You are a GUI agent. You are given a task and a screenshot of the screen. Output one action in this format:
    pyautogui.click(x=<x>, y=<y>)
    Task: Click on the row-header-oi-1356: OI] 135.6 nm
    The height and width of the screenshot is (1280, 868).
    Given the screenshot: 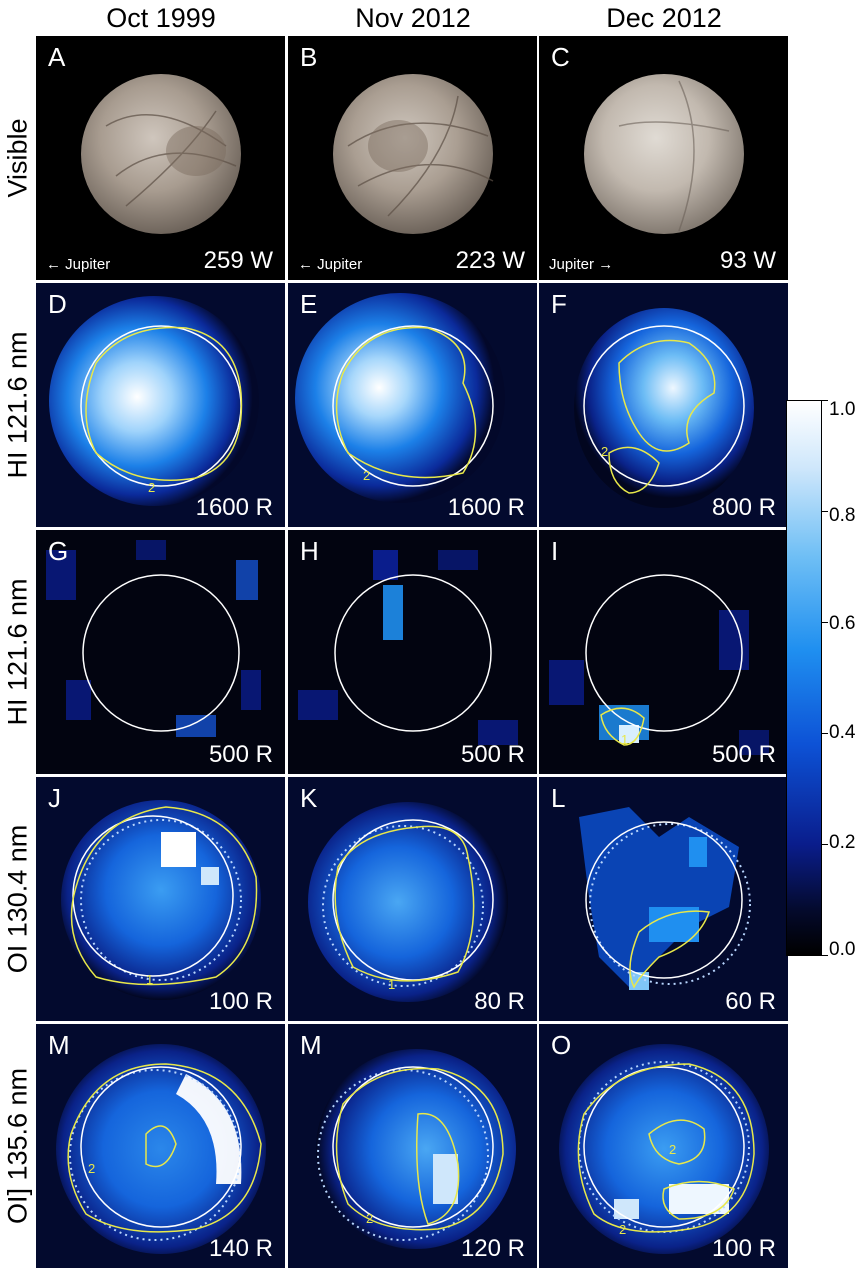 What is the action you would take?
    pyautogui.click(x=17, y=1146)
    